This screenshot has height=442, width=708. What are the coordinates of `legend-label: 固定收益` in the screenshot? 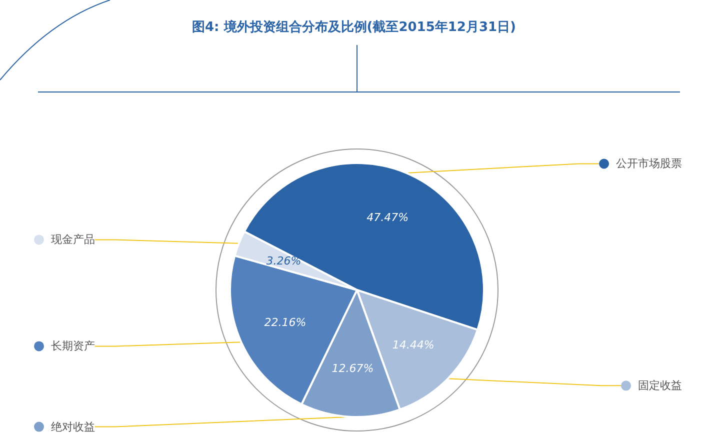 It's located at (656, 385).